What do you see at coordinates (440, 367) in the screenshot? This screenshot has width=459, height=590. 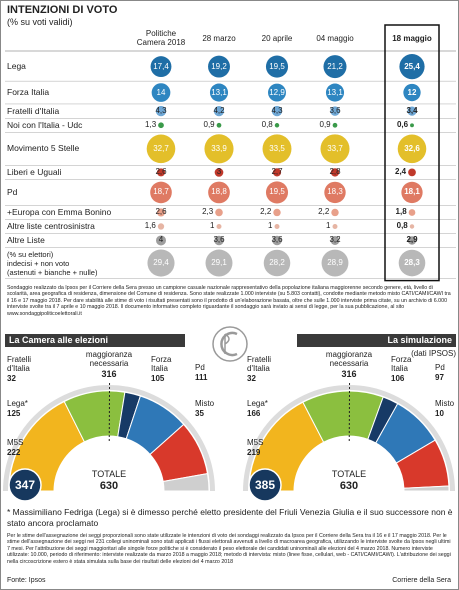 I see `party-label: Pd` at bounding box center [440, 367].